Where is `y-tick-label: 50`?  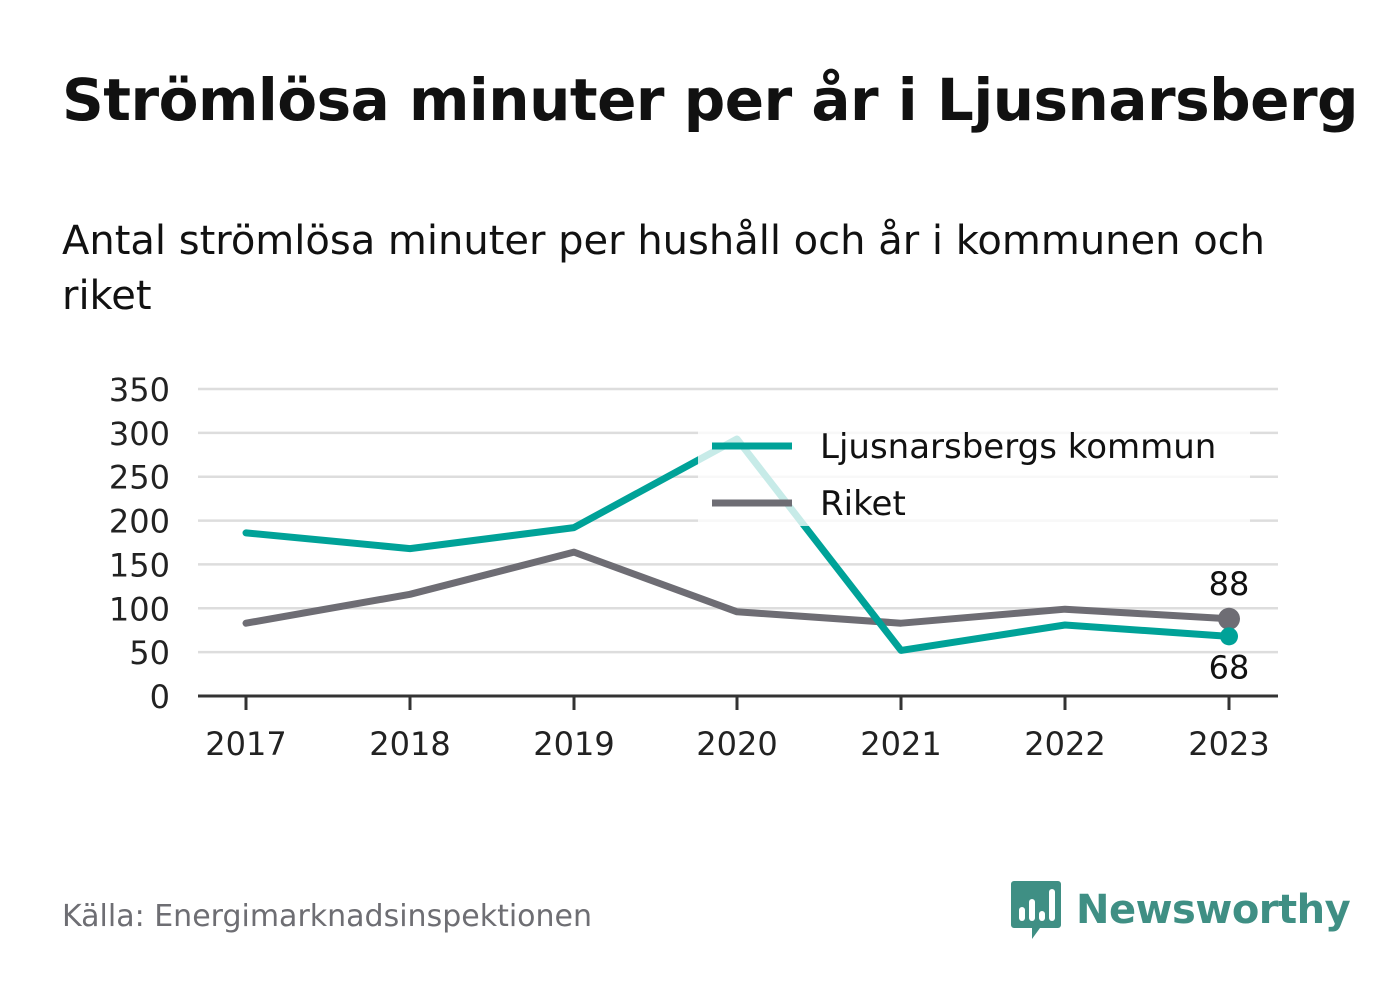 y-tick-label: 50 is located at coordinates (149, 653).